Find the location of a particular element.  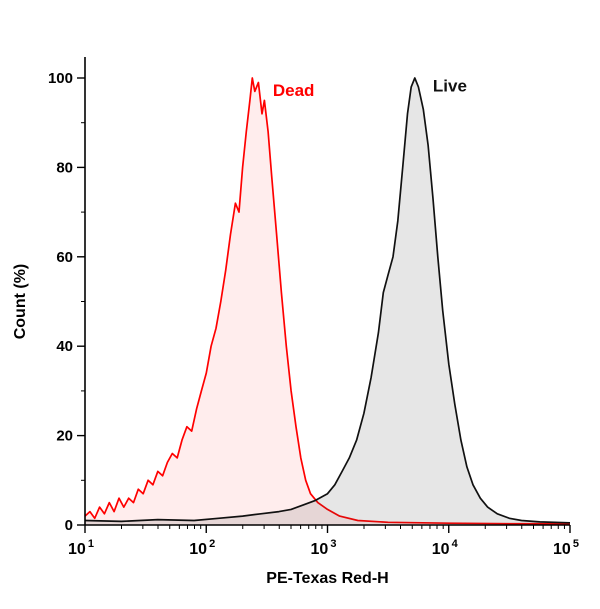

y-tick-label: 20 is located at coordinates (64, 436).